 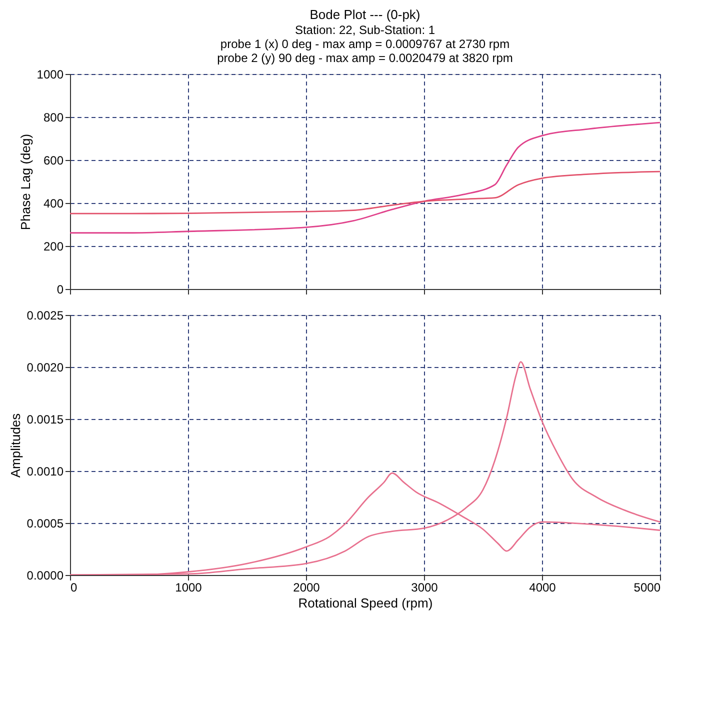 What do you see at coordinates (647, 587) in the screenshot?
I see `x-tick-label: 5000` at bounding box center [647, 587].